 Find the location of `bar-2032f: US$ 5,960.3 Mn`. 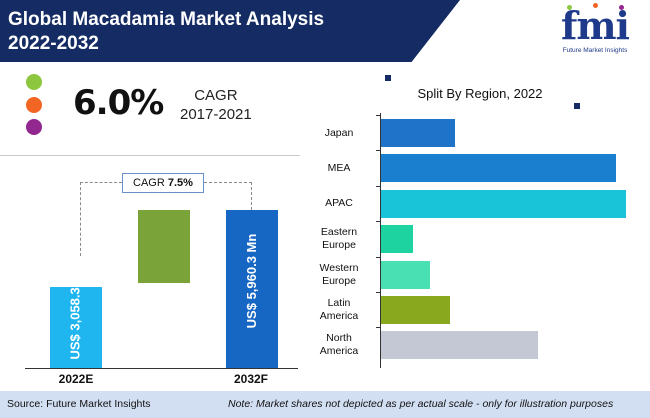

bar-2032f: US$ 5,960.3 Mn is located at coordinates (252, 289).